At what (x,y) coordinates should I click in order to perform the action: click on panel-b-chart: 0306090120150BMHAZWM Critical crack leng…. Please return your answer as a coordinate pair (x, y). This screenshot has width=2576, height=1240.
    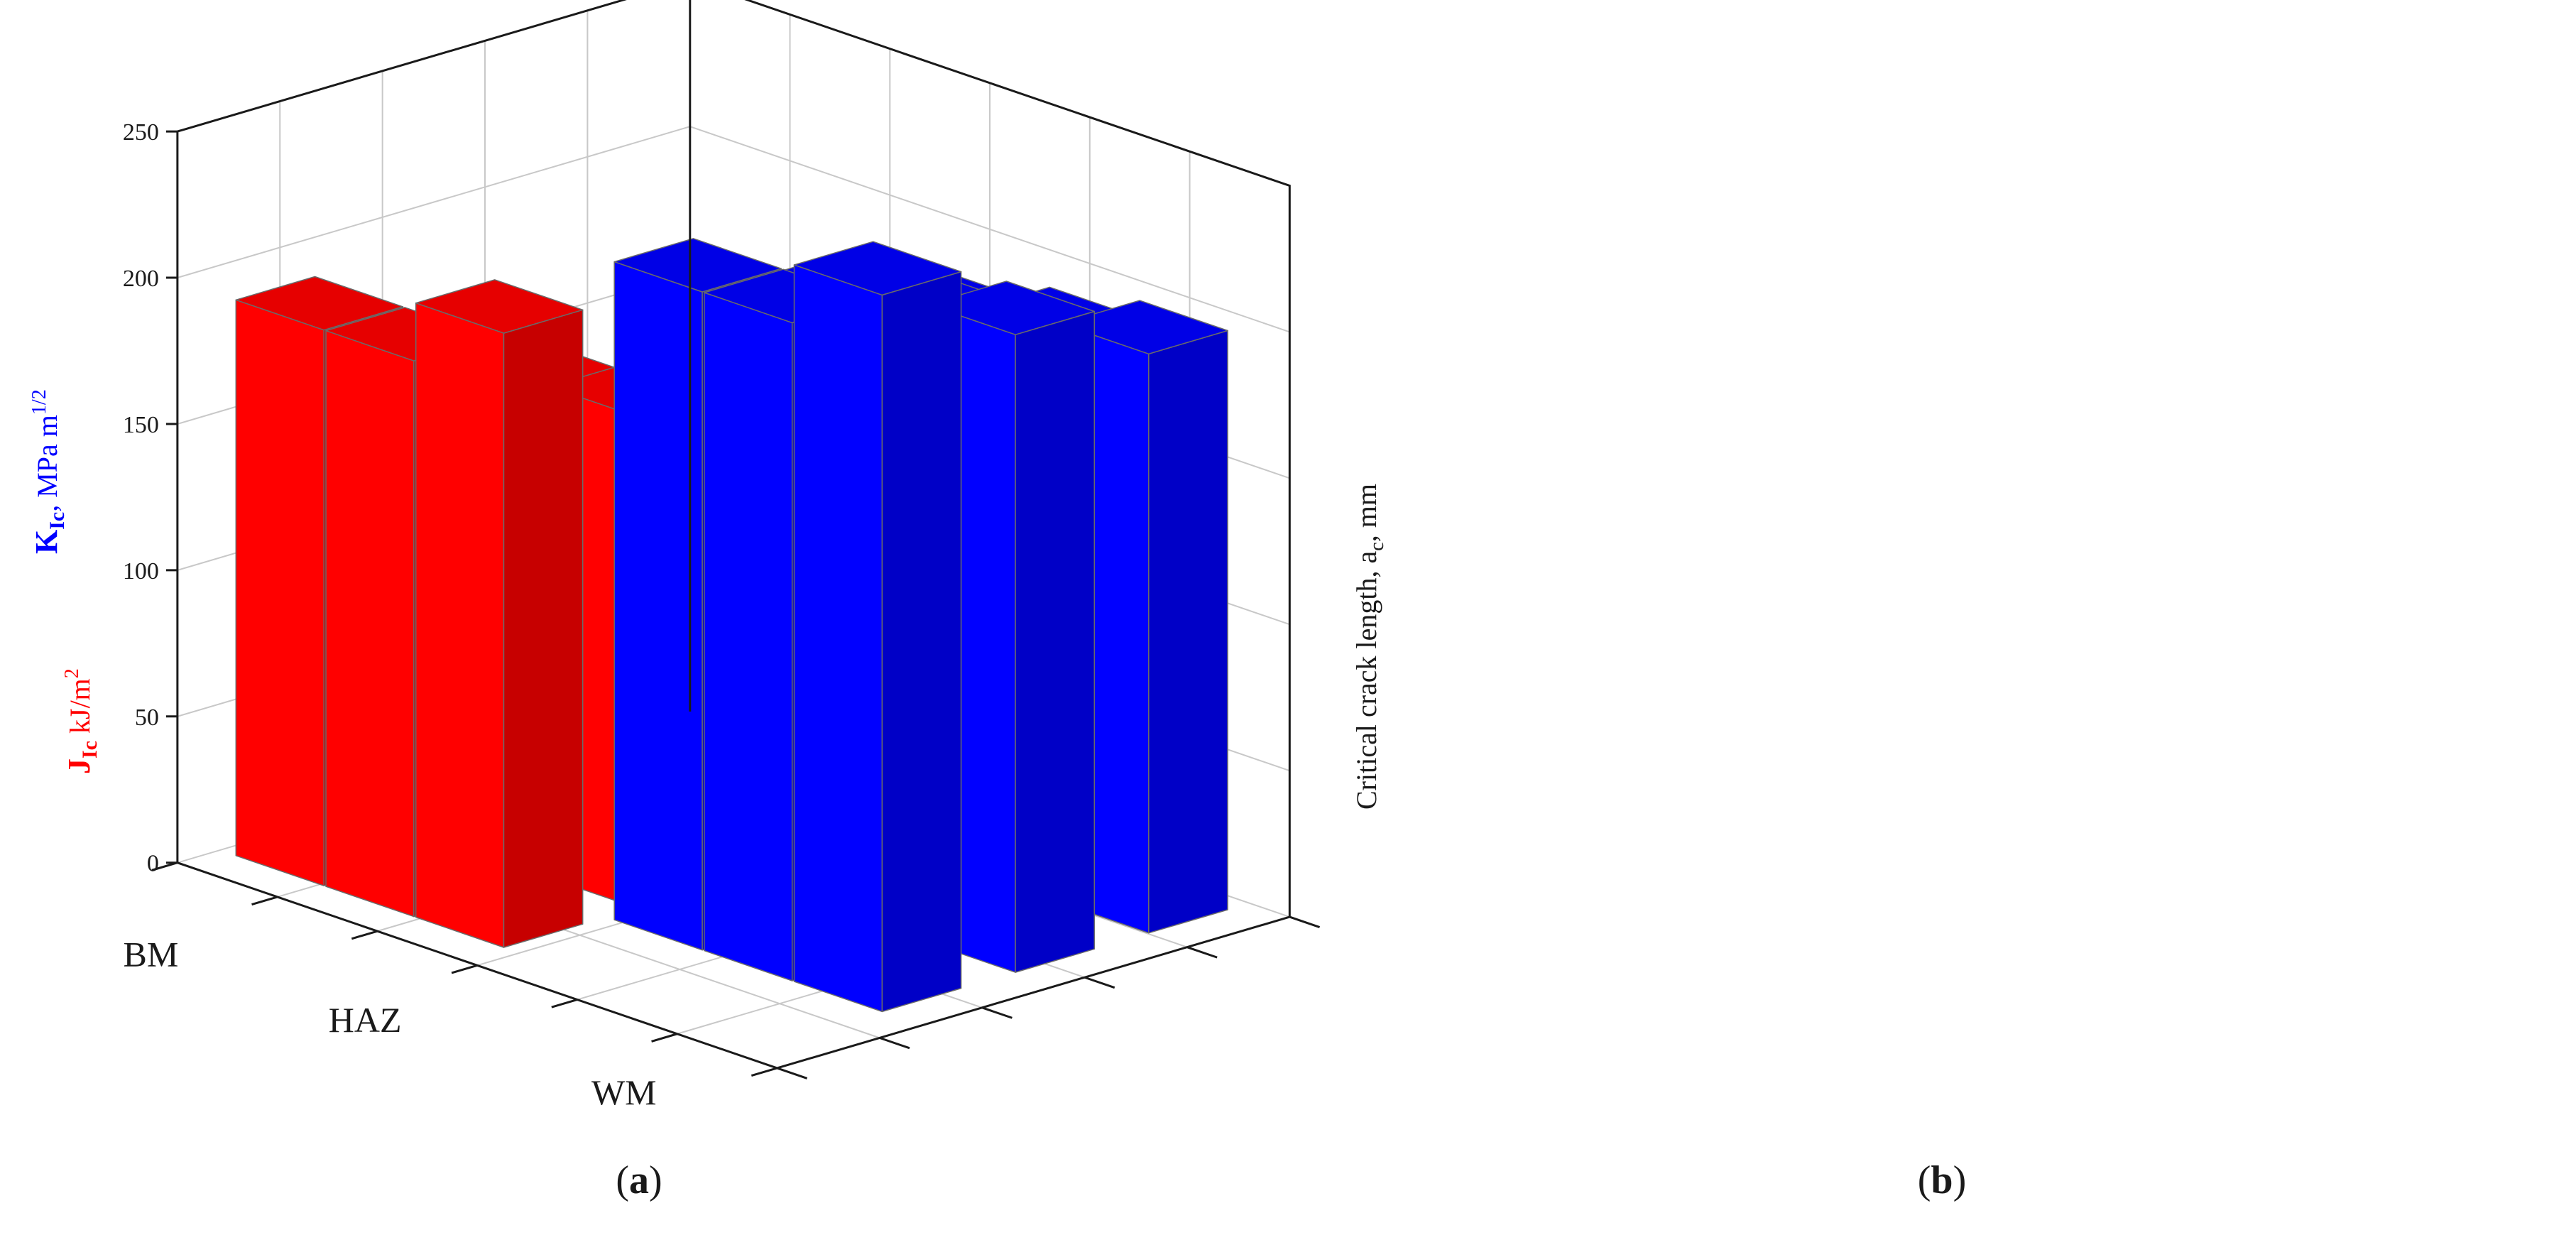
    Looking at the image, I should click on (1658, 843).